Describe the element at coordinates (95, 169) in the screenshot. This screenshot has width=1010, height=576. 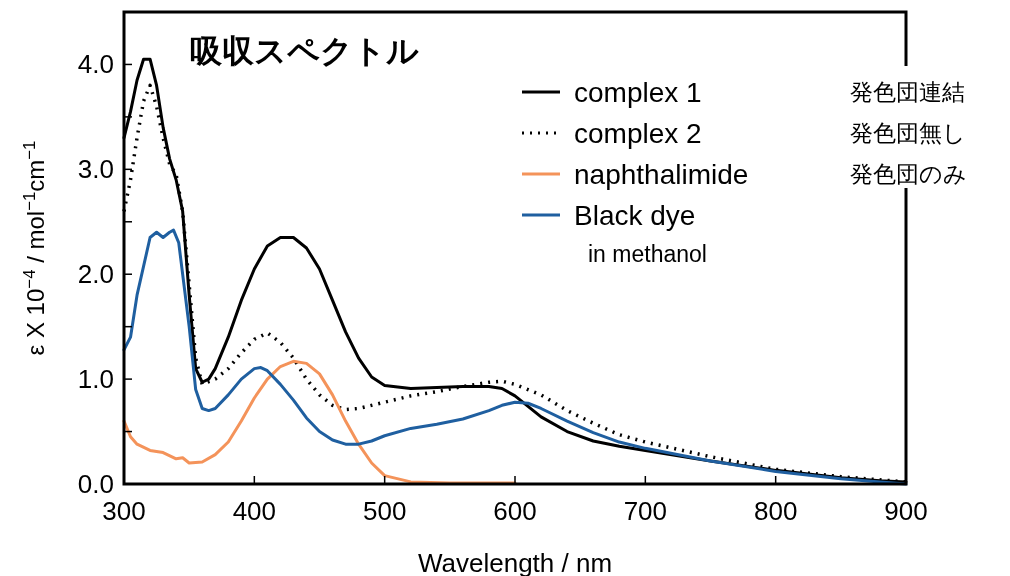
I see `y-tick-label: 3.0` at that location.